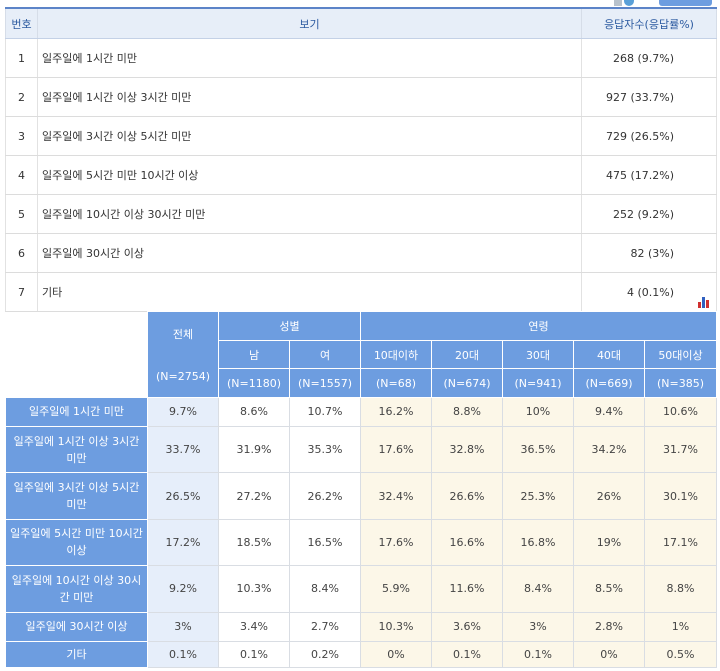  Describe the element at coordinates (649, 292) in the screenshot. I see `row-count: 4 (0.1%)` at that location.